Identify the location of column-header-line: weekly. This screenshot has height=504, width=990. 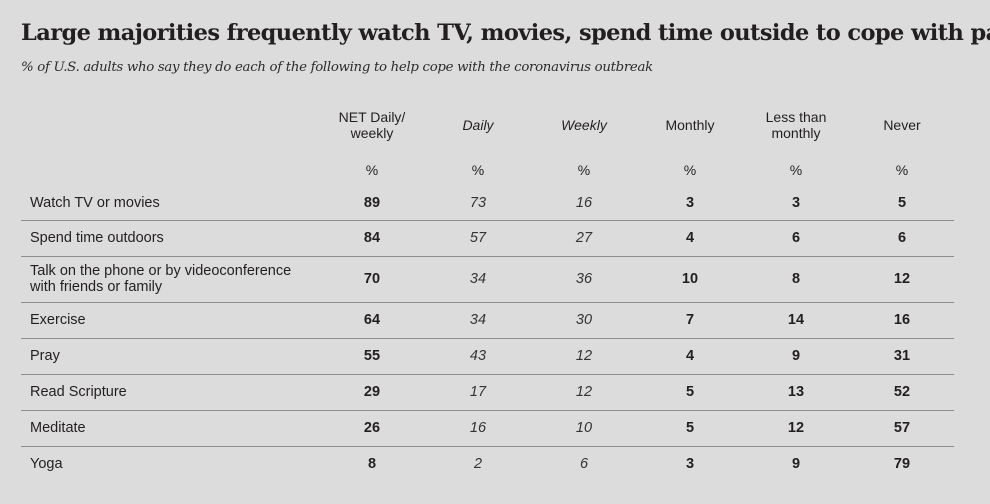
(372, 133).